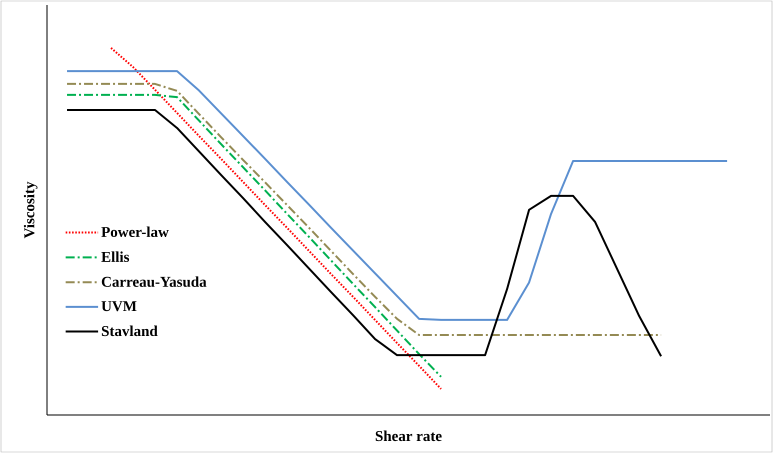 The image size is (773, 453). What do you see at coordinates (31, 210) in the screenshot?
I see `y-axis-title: Viscosity` at bounding box center [31, 210].